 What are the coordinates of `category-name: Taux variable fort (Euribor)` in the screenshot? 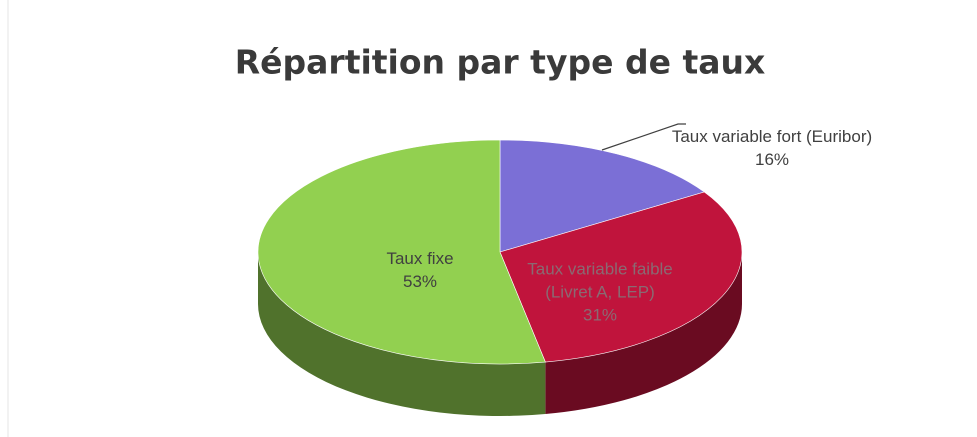 It's located at (772, 136).